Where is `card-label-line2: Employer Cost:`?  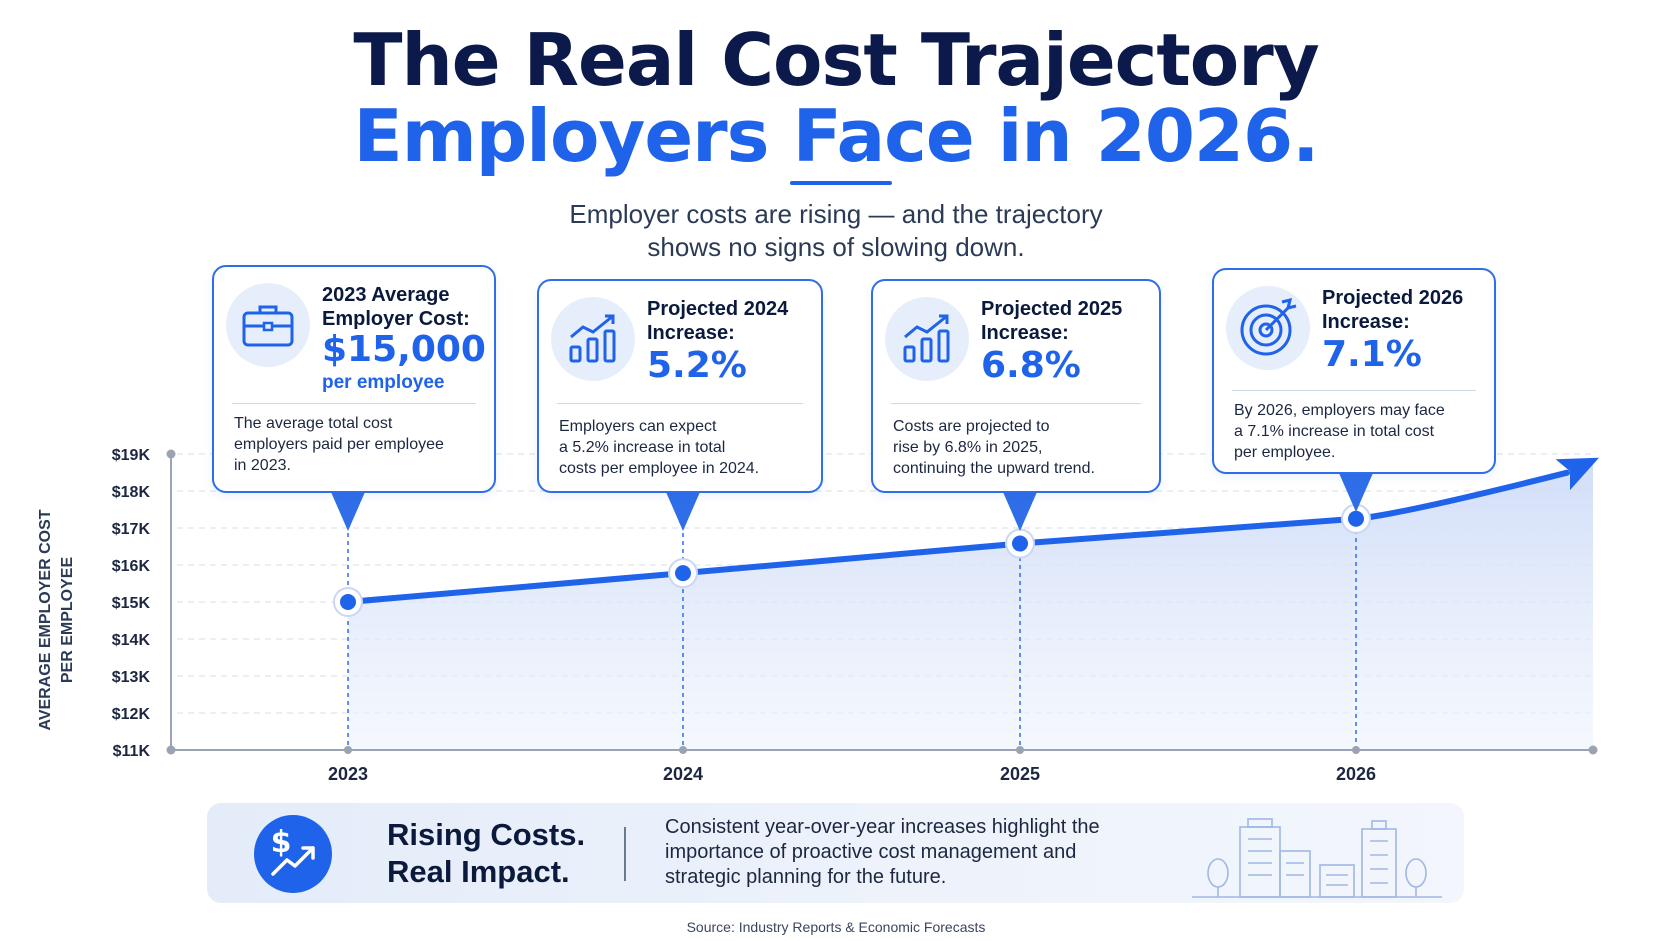
card-label-line2: Employer Cost: is located at coordinates (396, 319).